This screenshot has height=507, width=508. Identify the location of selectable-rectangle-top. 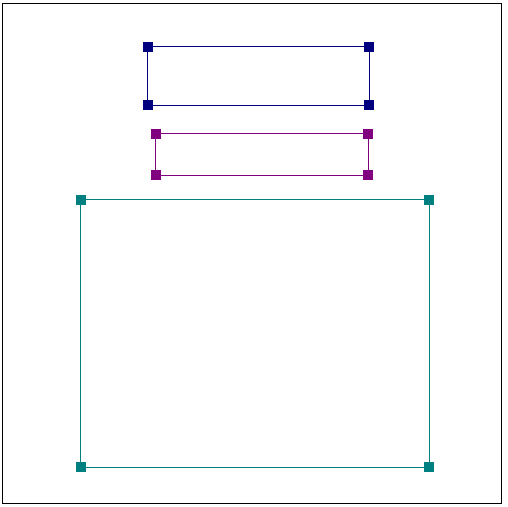
(258, 76).